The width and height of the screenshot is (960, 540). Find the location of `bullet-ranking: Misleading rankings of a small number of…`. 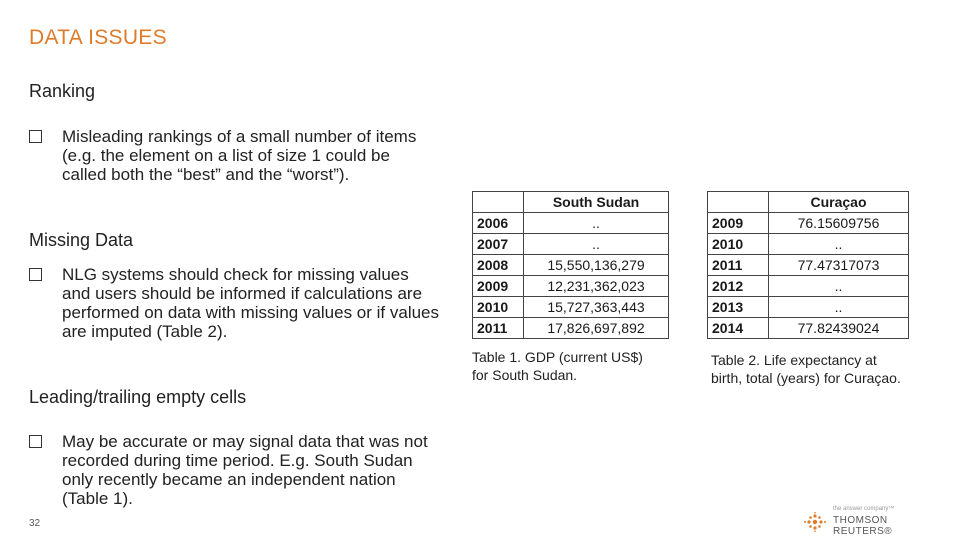

bullet-ranking: Misleading rankings of a small number of… is located at coordinates (234, 155).